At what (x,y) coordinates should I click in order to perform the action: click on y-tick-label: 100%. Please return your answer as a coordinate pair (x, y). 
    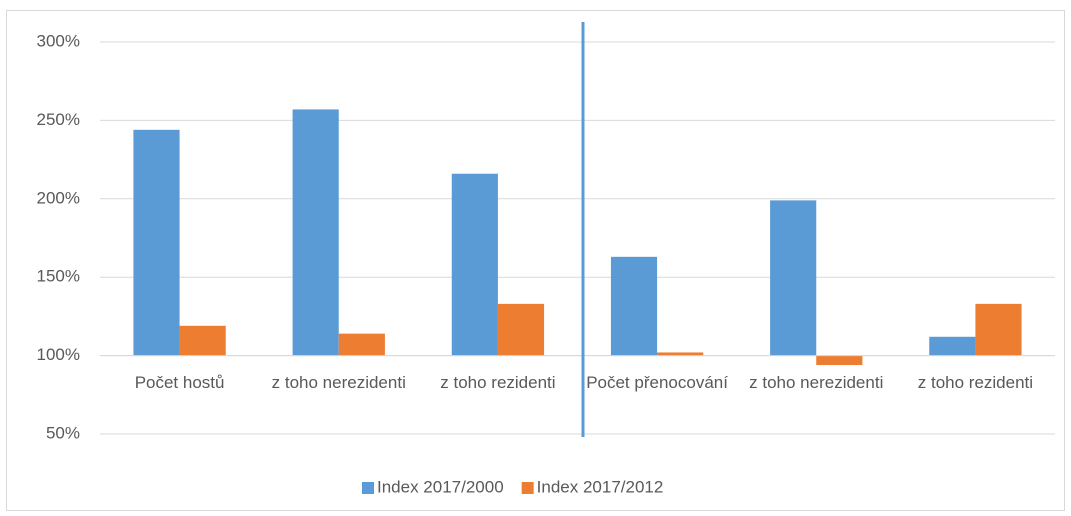
    Looking at the image, I should click on (58, 354).